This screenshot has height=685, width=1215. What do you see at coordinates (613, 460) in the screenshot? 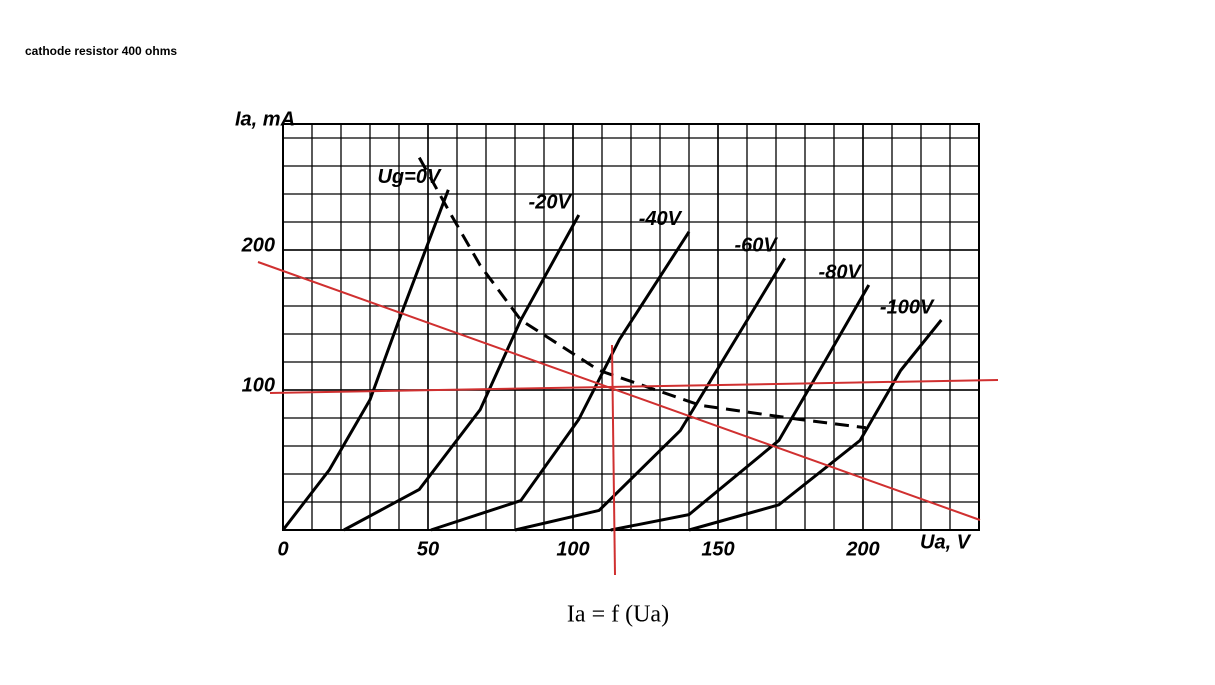
I see `operating-point-line` at bounding box center [613, 460].